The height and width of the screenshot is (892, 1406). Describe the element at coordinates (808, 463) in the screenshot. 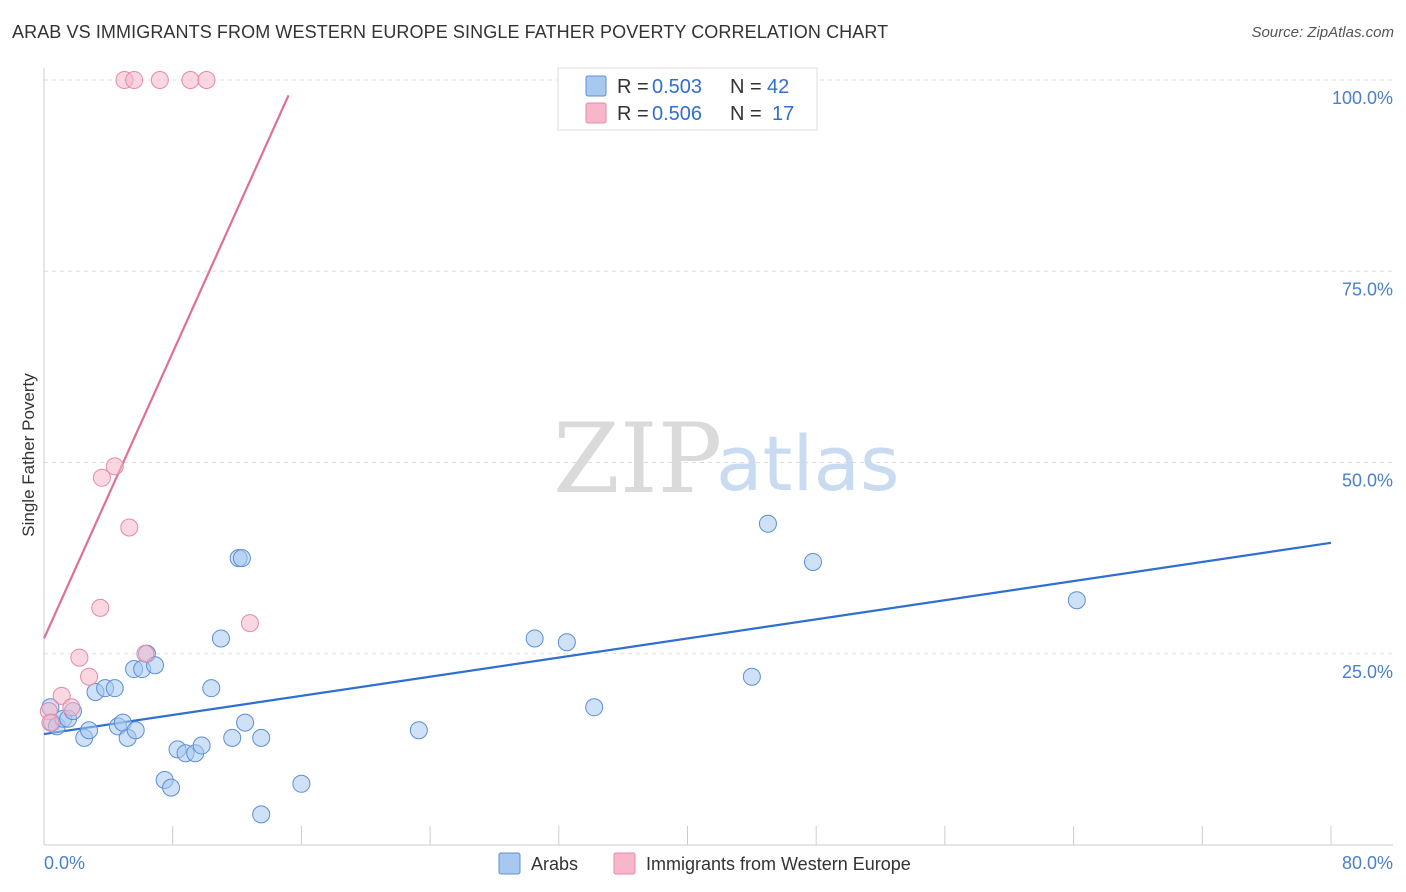

I see `watermark-atlas: atlas` at that location.